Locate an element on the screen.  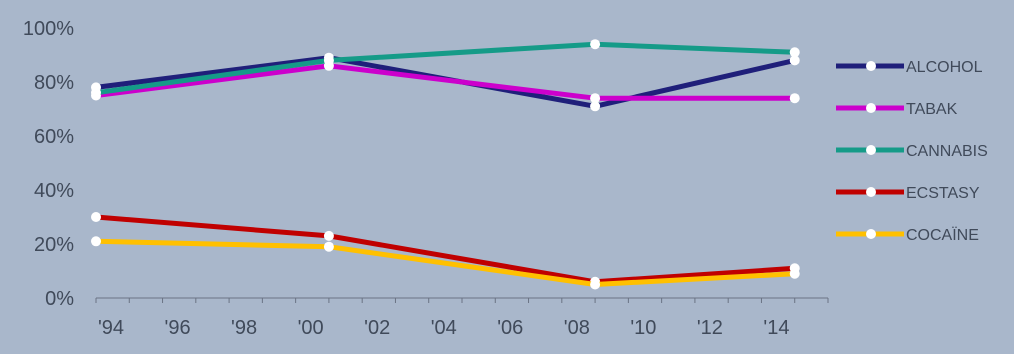
x-tick-label: '04 is located at coordinates (444, 328).